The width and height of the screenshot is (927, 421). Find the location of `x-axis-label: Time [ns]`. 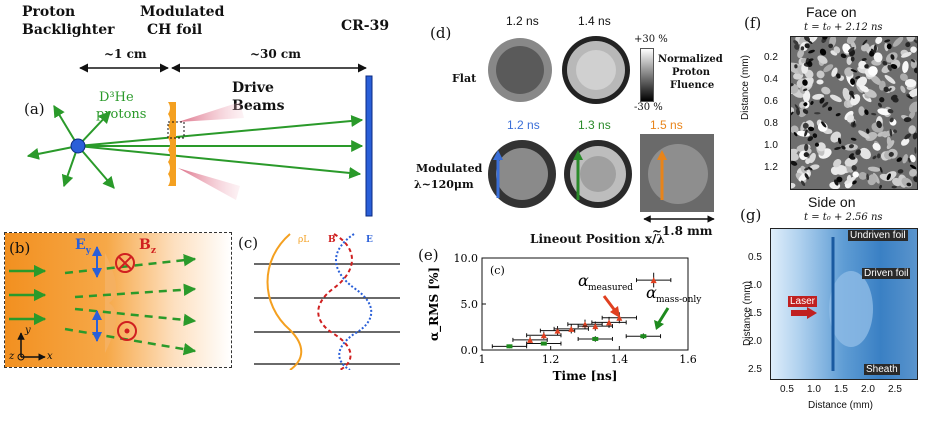

x-axis-label: Time [ns] is located at coordinates (585, 376).